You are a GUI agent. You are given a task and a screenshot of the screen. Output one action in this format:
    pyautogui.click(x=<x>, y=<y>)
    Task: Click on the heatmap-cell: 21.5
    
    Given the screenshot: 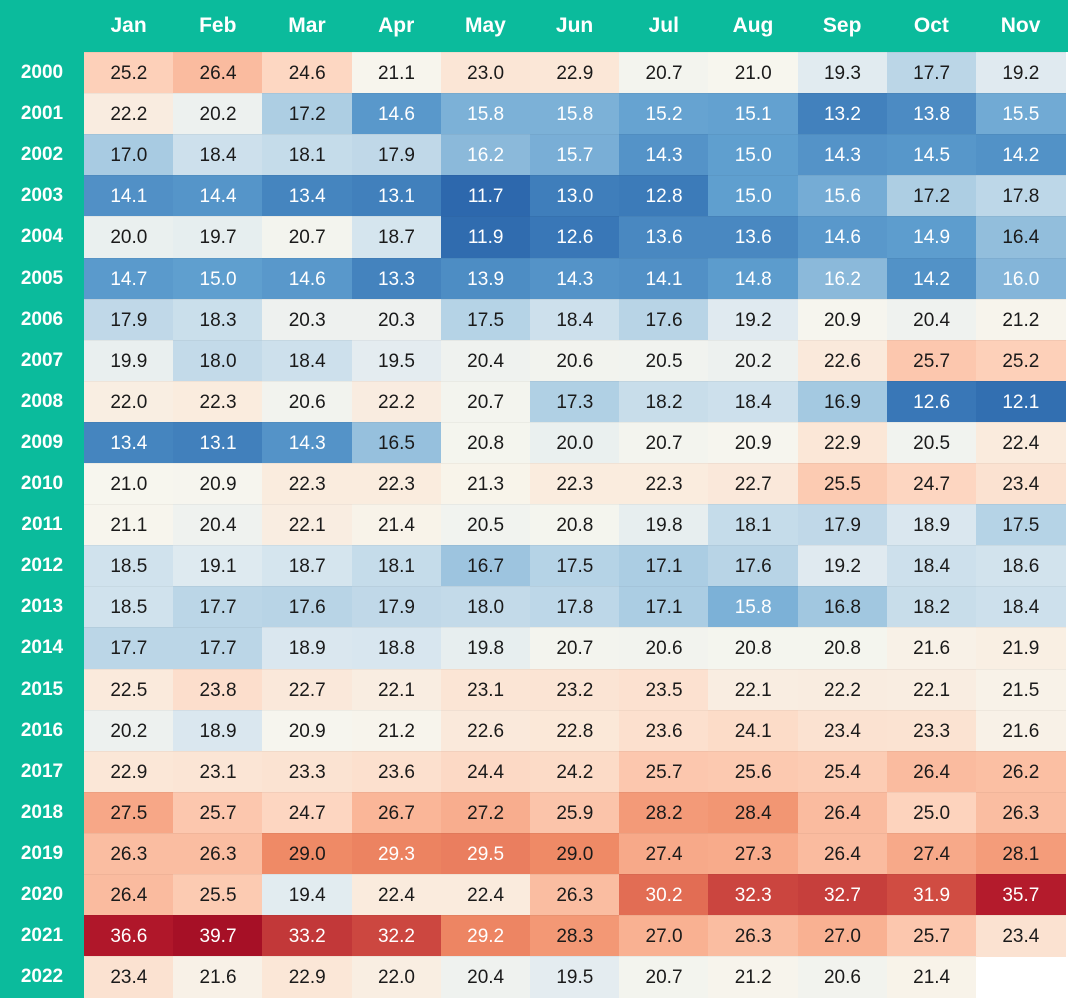 What is the action you would take?
    pyautogui.click(x=1021, y=689)
    